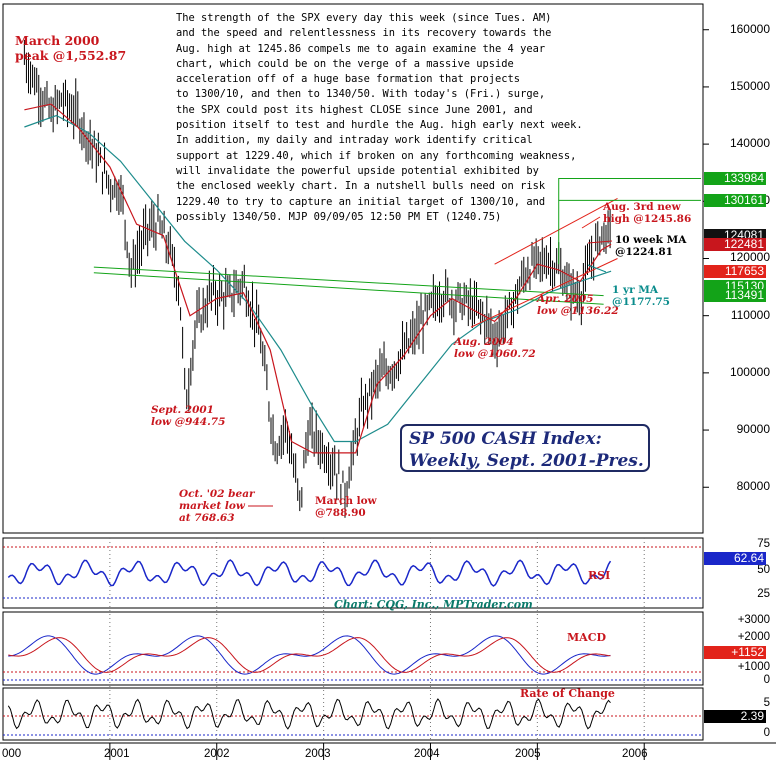 The image size is (776, 775). I want to click on indicator-tick-label: +3000, so click(753, 620).